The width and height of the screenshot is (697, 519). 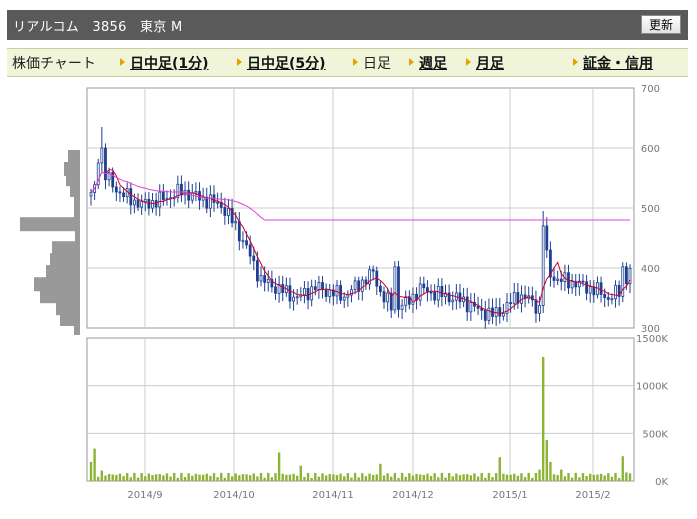 I want to click on nav-daily-label: 日足, so click(x=377, y=64).